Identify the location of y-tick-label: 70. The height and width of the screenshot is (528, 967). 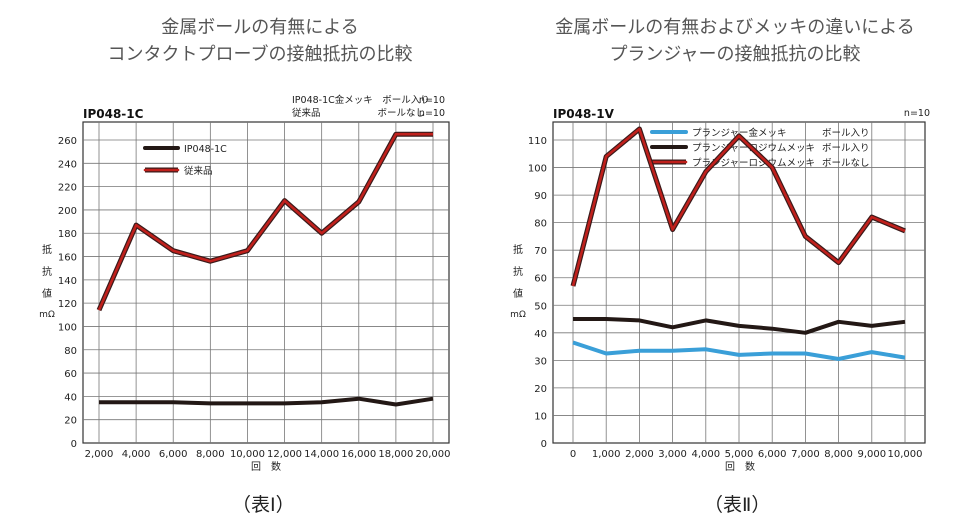
(540, 251).